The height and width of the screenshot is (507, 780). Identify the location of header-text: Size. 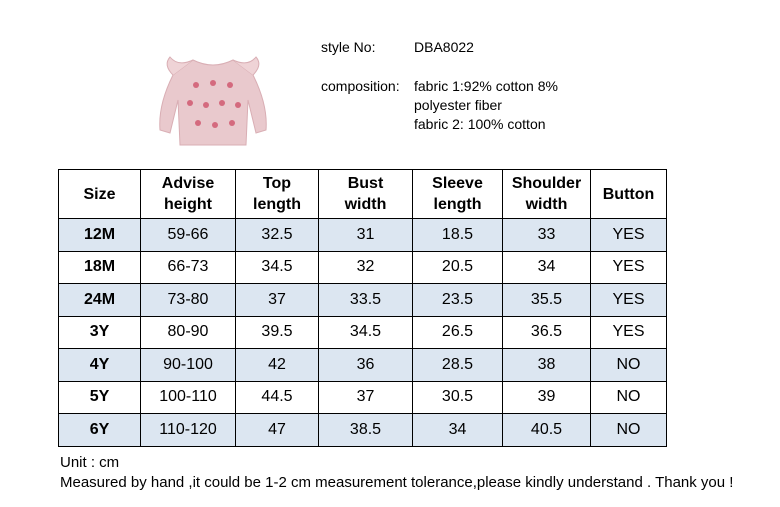
(99, 194).